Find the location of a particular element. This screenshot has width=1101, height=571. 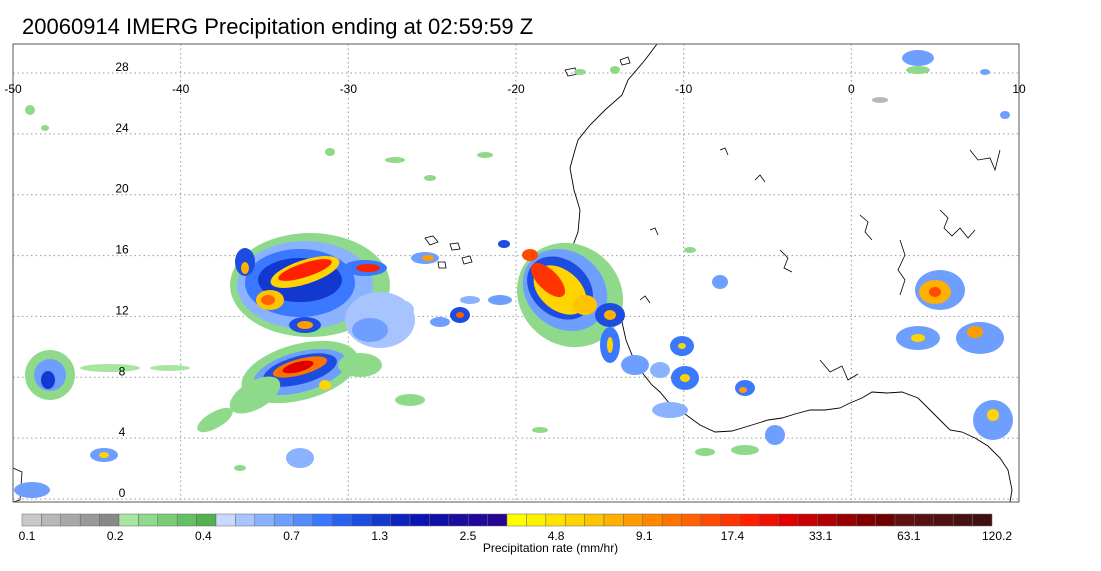

lat-tick-label: 4 is located at coordinates (122, 432).